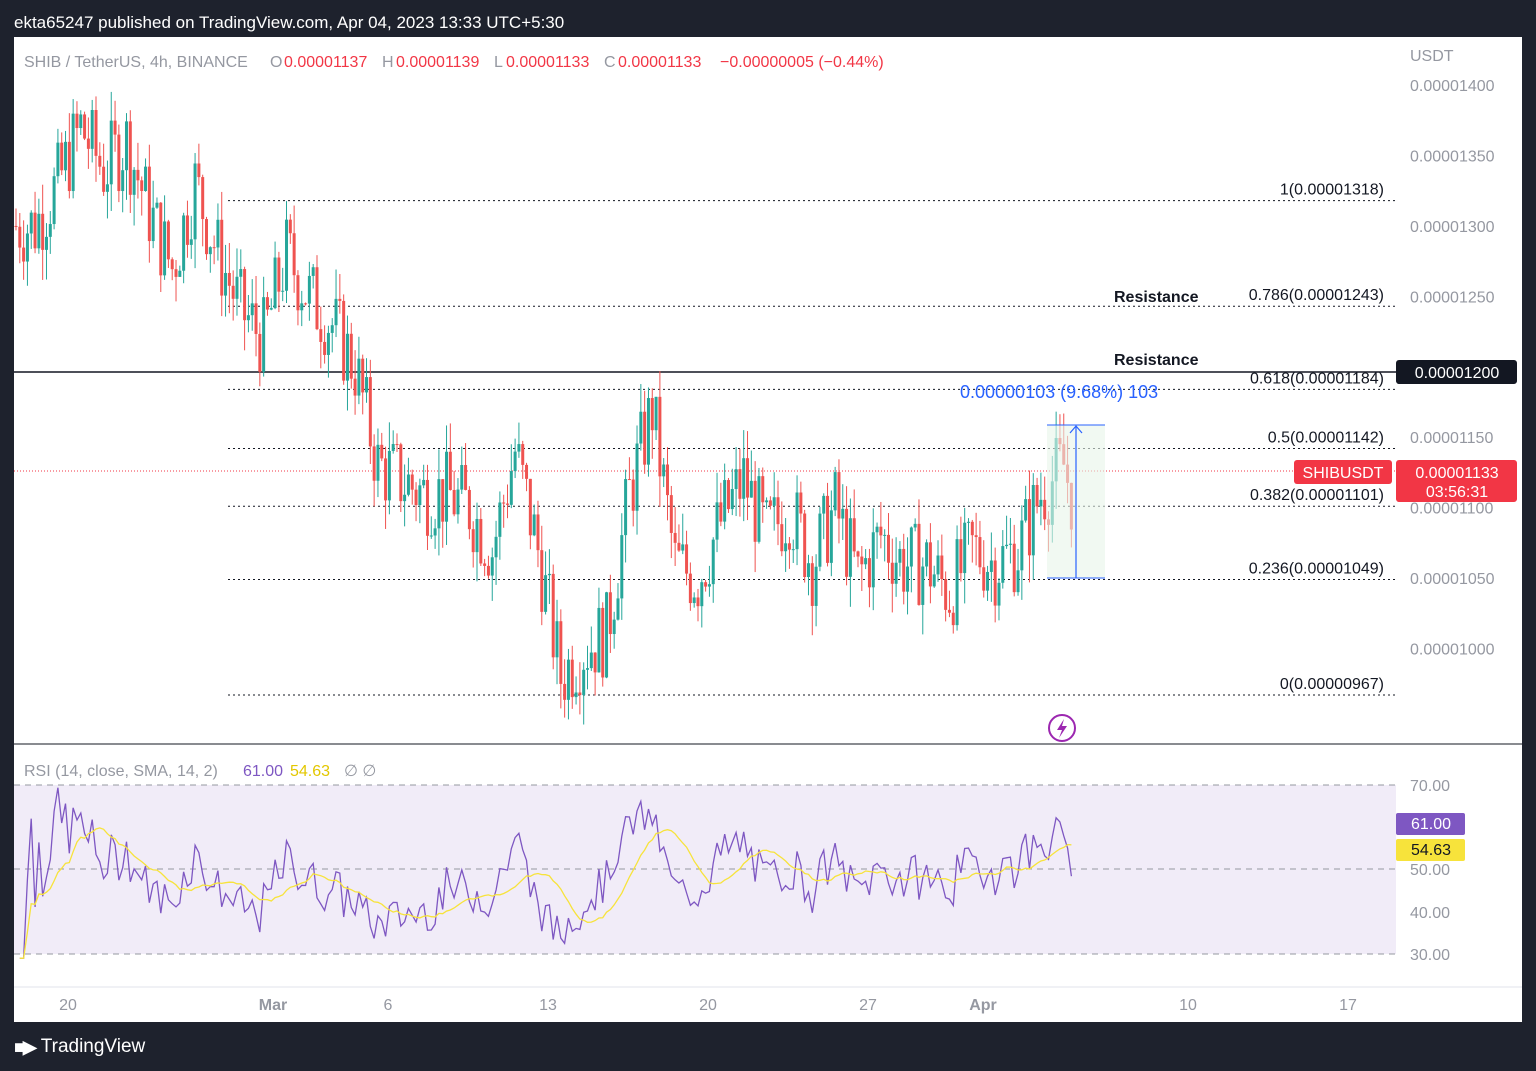 The width and height of the screenshot is (1536, 1071). Describe the element at coordinates (1062, 728) in the screenshot. I see `lightning-icon` at that location.